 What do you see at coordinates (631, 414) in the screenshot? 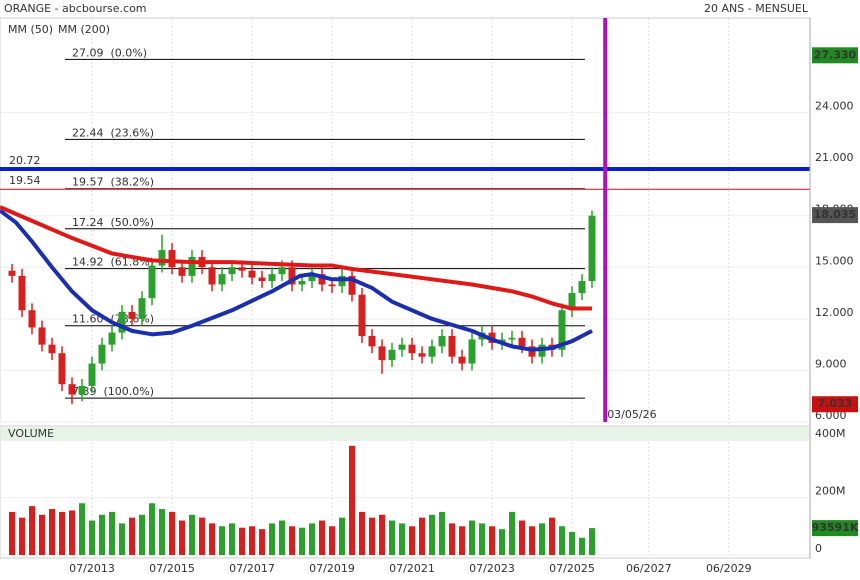
I see `date-line-label: 03/05/26` at bounding box center [631, 414].